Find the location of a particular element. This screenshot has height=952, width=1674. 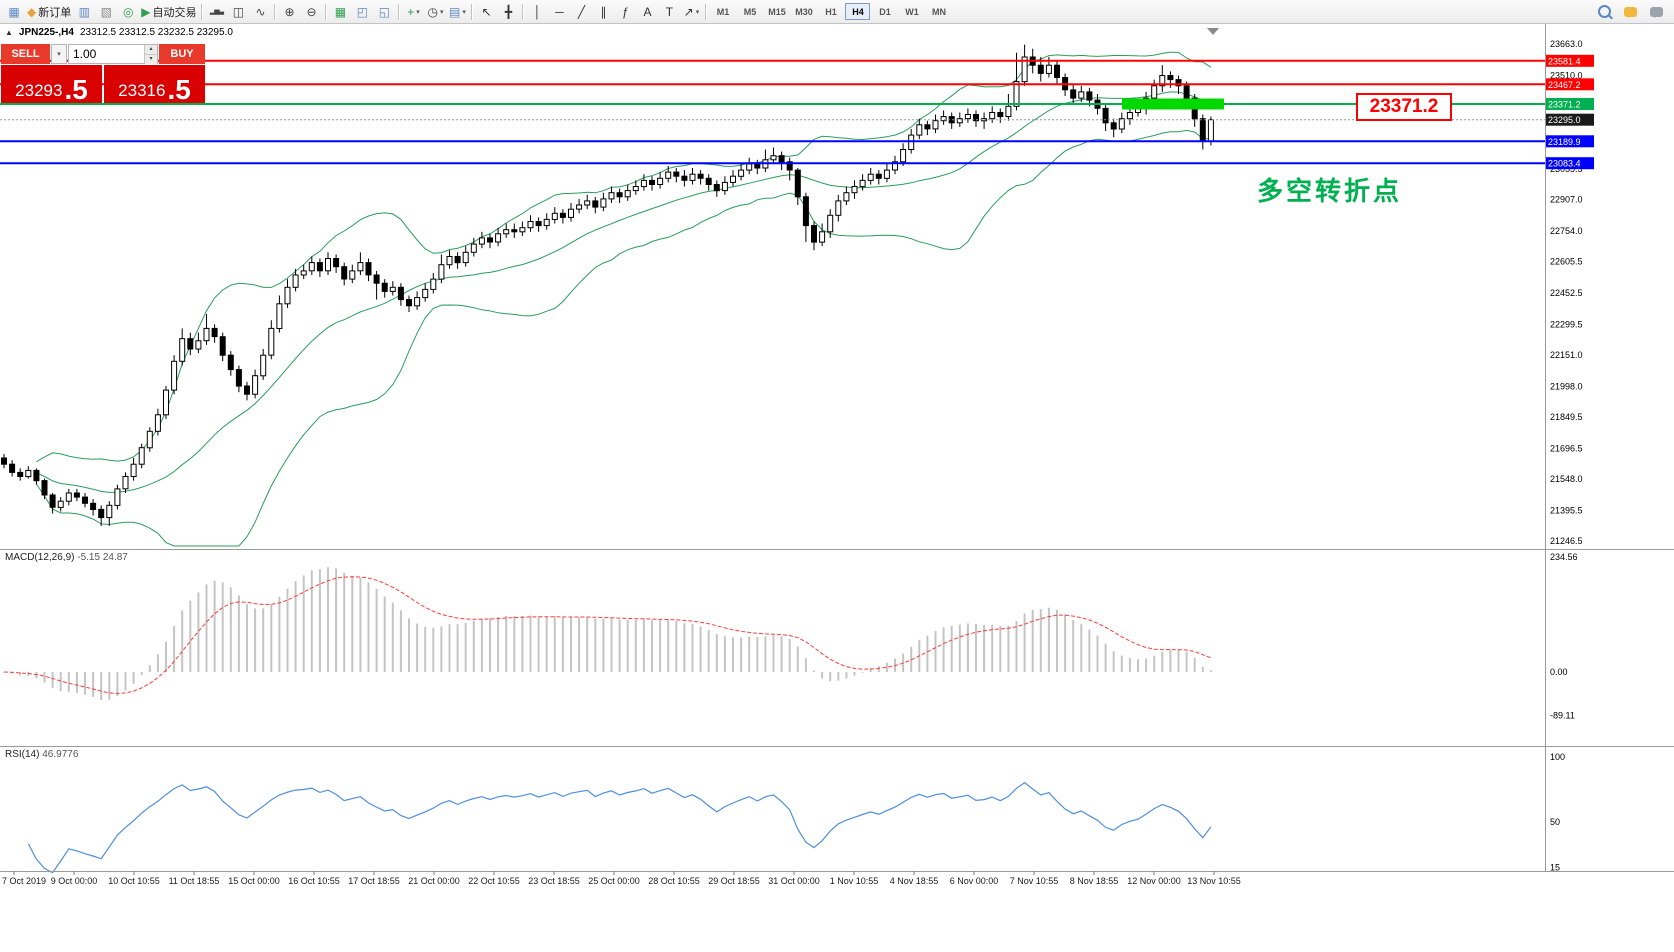

rsi-scale-label: 15 is located at coordinates (1555, 868).